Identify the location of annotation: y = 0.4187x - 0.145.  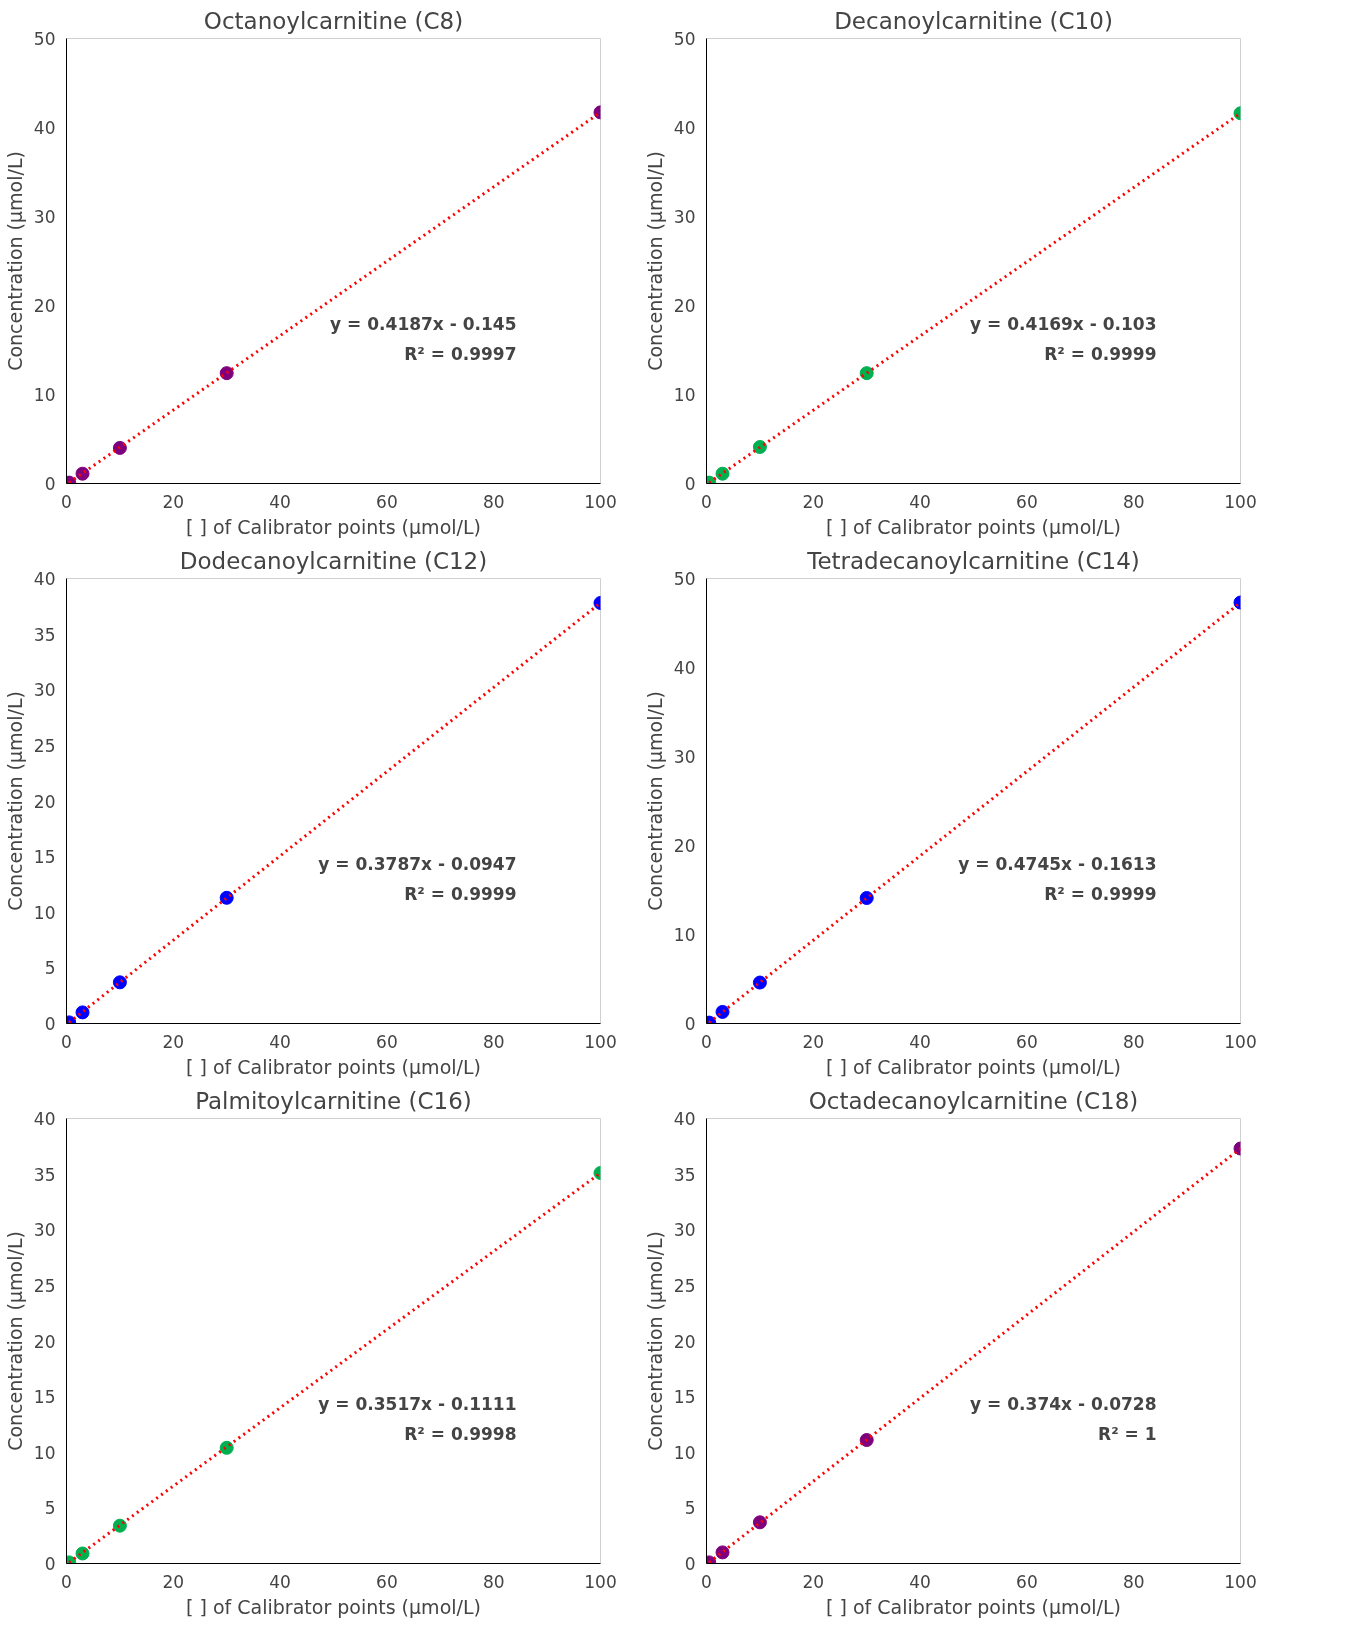
(423, 323).